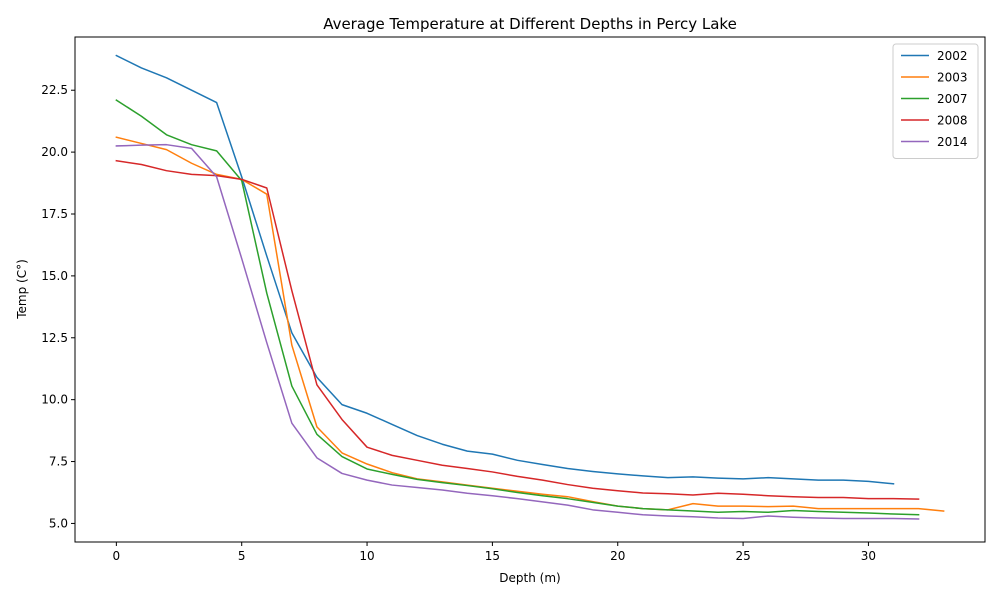 This screenshot has width=1000, height=600. Describe the element at coordinates (54, 152) in the screenshot. I see `y-tick-label: 20.0` at that location.